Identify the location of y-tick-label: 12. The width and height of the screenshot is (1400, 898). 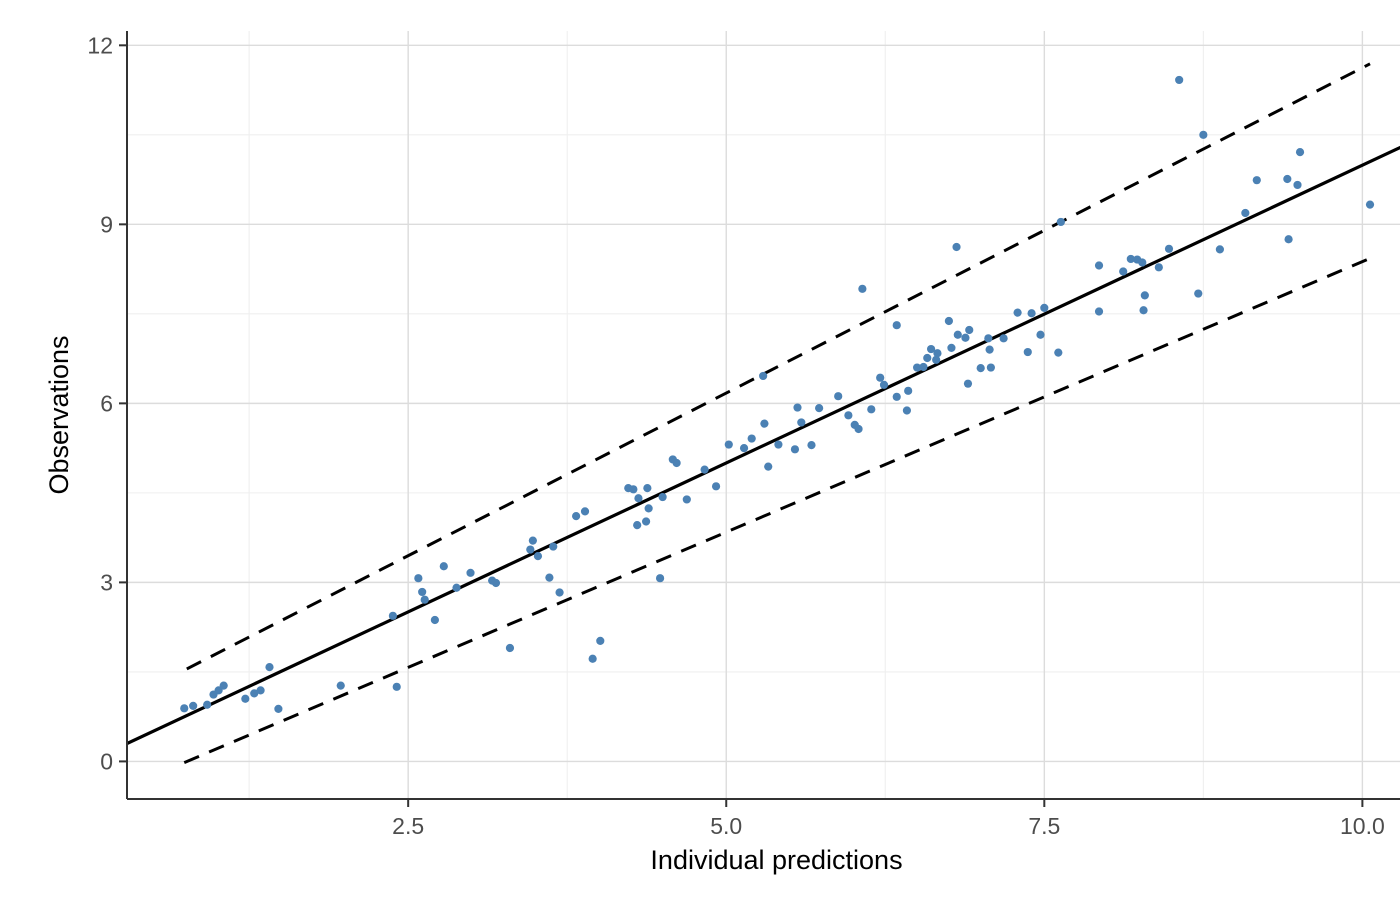
(100, 45).